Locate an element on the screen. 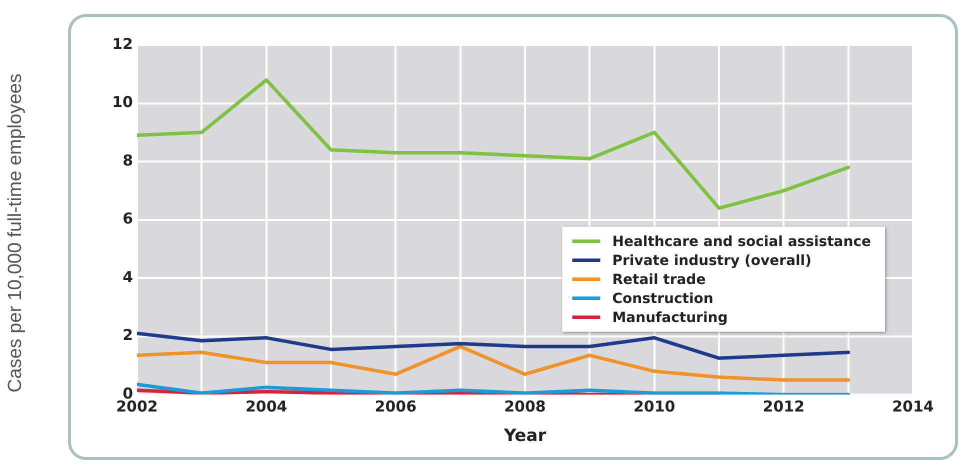 The width and height of the screenshot is (973, 466). y-tick-label: 2 is located at coordinates (127, 335).